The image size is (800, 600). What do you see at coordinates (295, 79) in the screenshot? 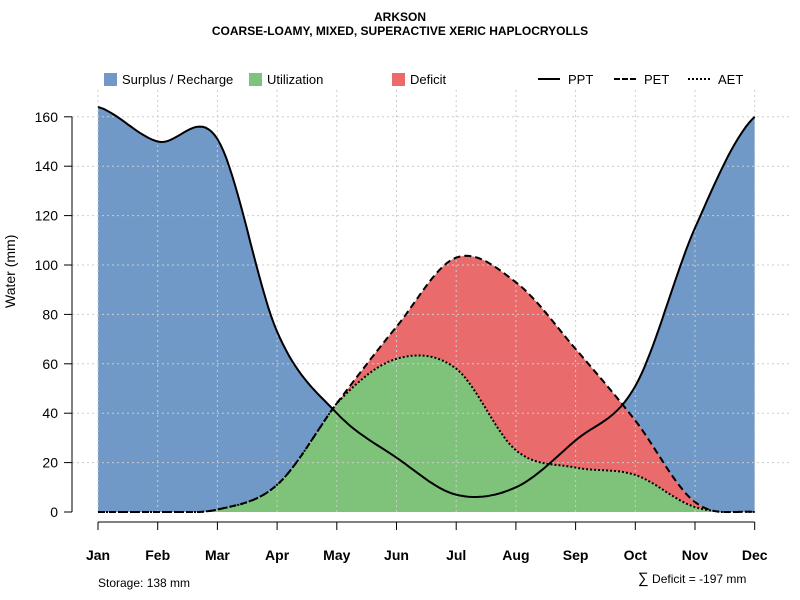
I see `legend-label-utilization: Utilization` at bounding box center [295, 79].